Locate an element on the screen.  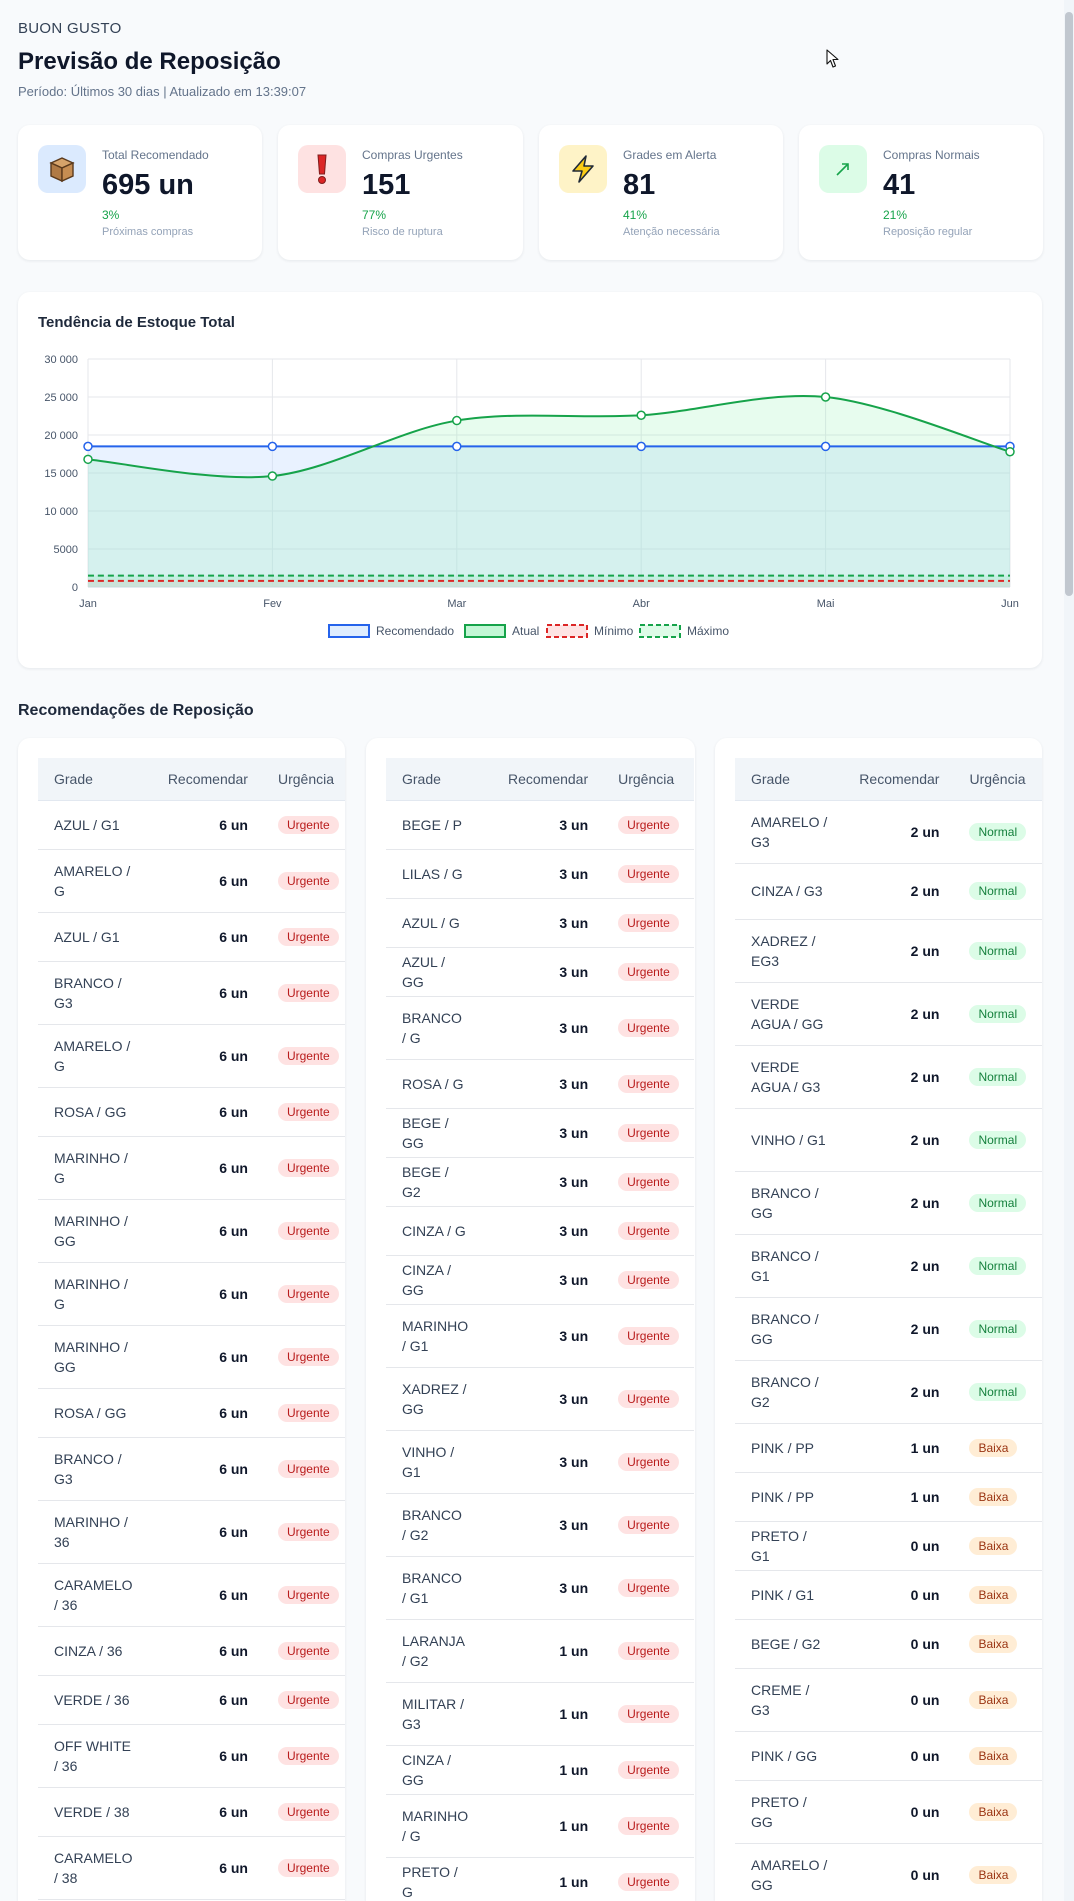
table-row: VINHO / G1 2 un Normal is located at coordinates (888, 1140).